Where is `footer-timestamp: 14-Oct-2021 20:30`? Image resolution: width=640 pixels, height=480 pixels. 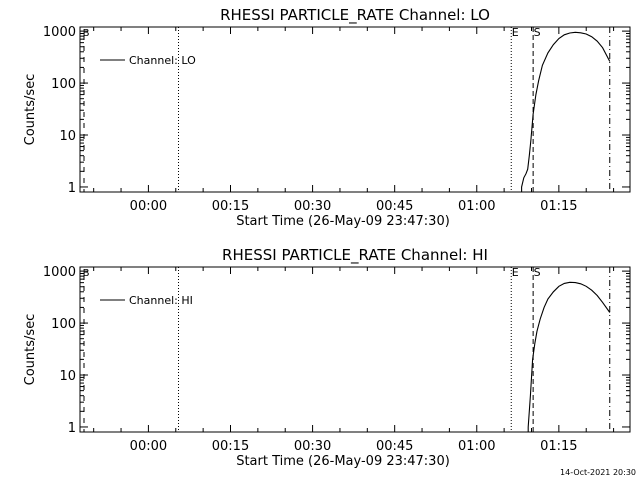 footer-timestamp: 14-Oct-2021 20:30 is located at coordinates (598, 472).